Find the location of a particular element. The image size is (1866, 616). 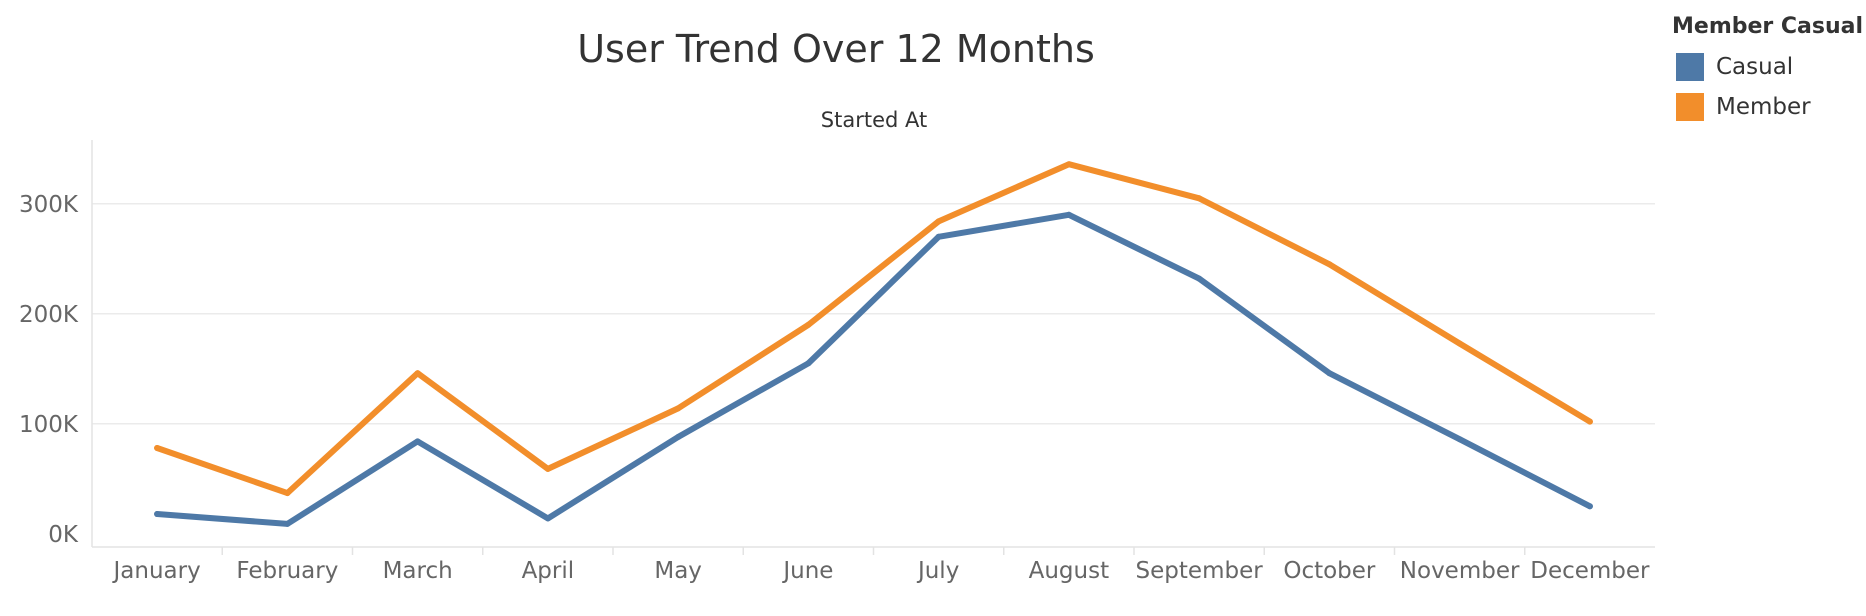

x-tick-label: August is located at coordinates (1069, 571).